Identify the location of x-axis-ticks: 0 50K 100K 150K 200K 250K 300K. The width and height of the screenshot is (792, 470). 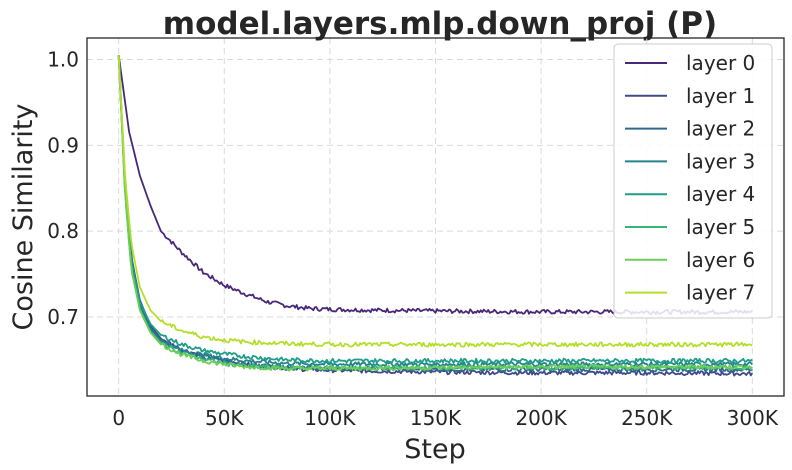
(445, 418).